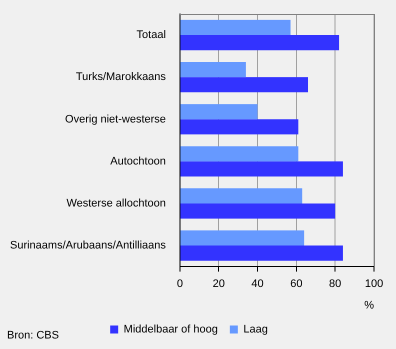  Describe the element at coordinates (33, 336) in the screenshot. I see `text: Bron: CBS` at that location.